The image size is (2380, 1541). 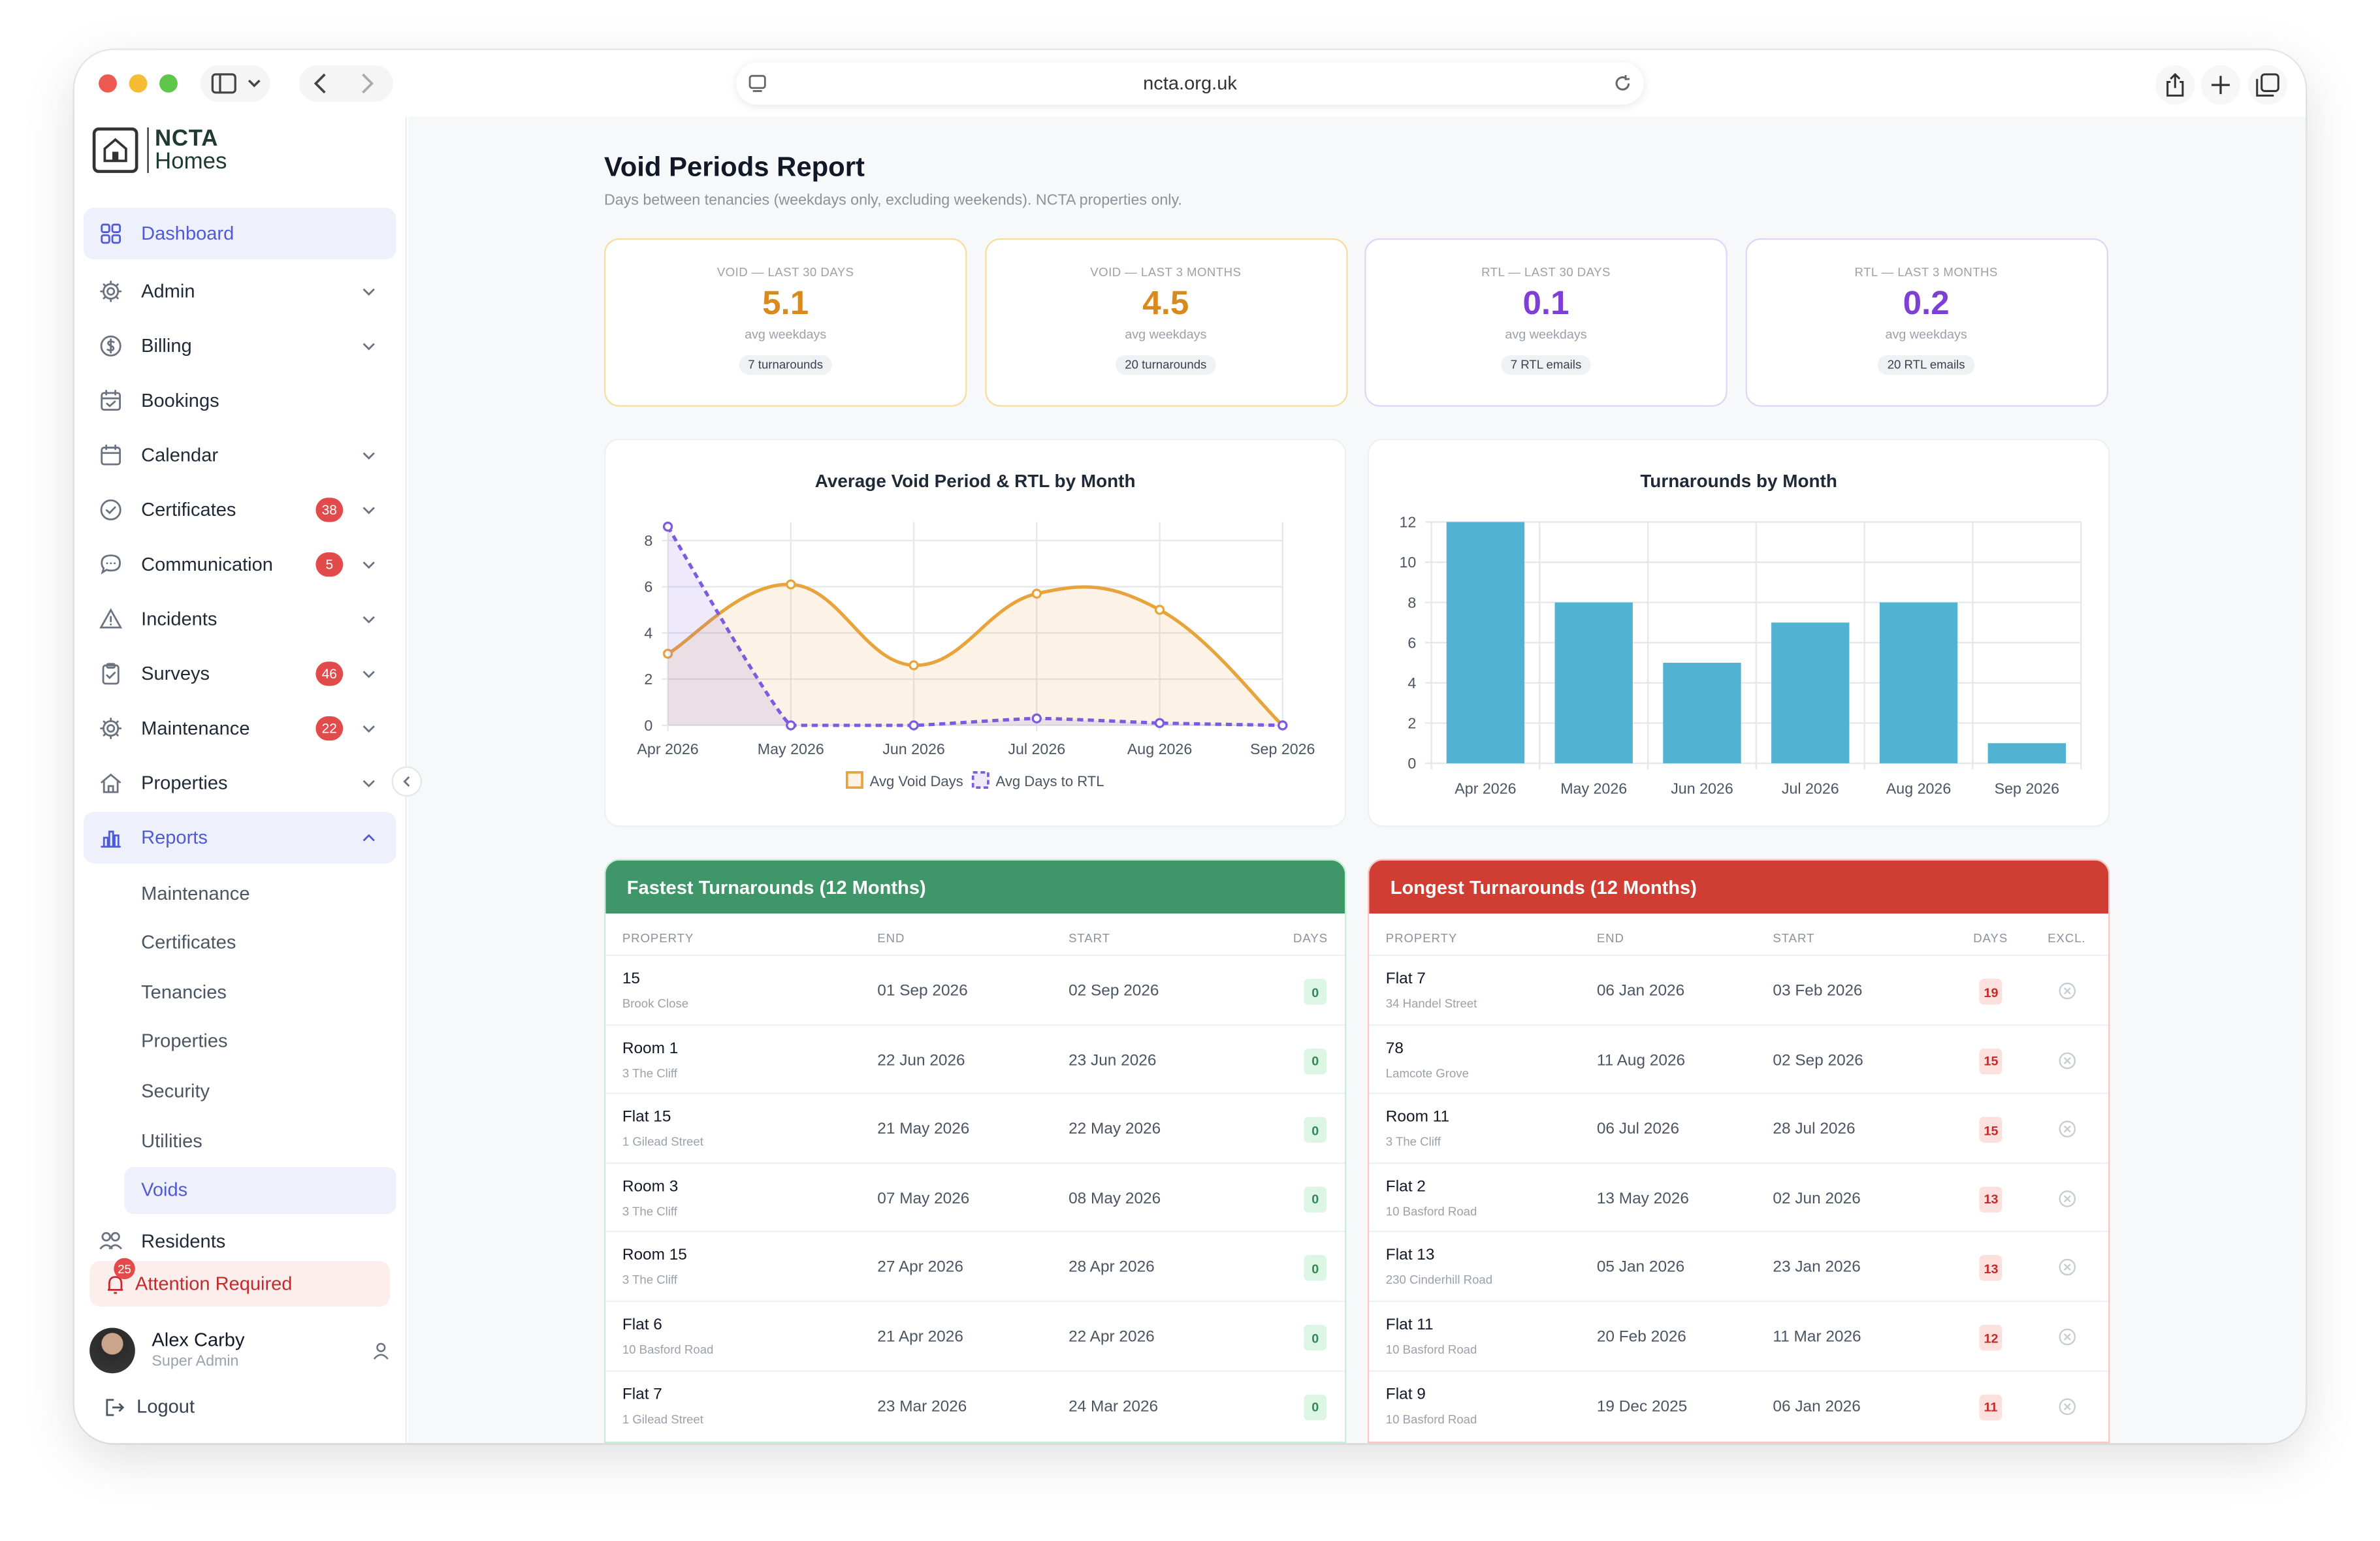 What do you see at coordinates (1622, 83) in the screenshot?
I see `reload-icon` at bounding box center [1622, 83].